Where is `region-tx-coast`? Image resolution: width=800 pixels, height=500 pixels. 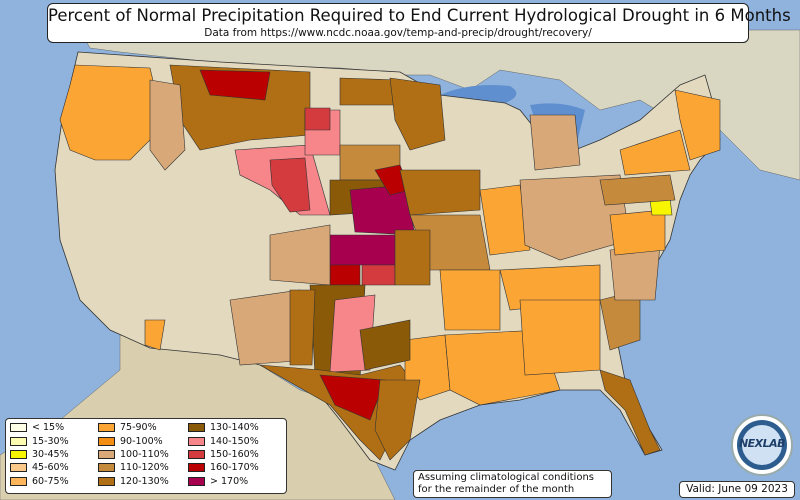 region-tx-coast is located at coordinates (397, 420).